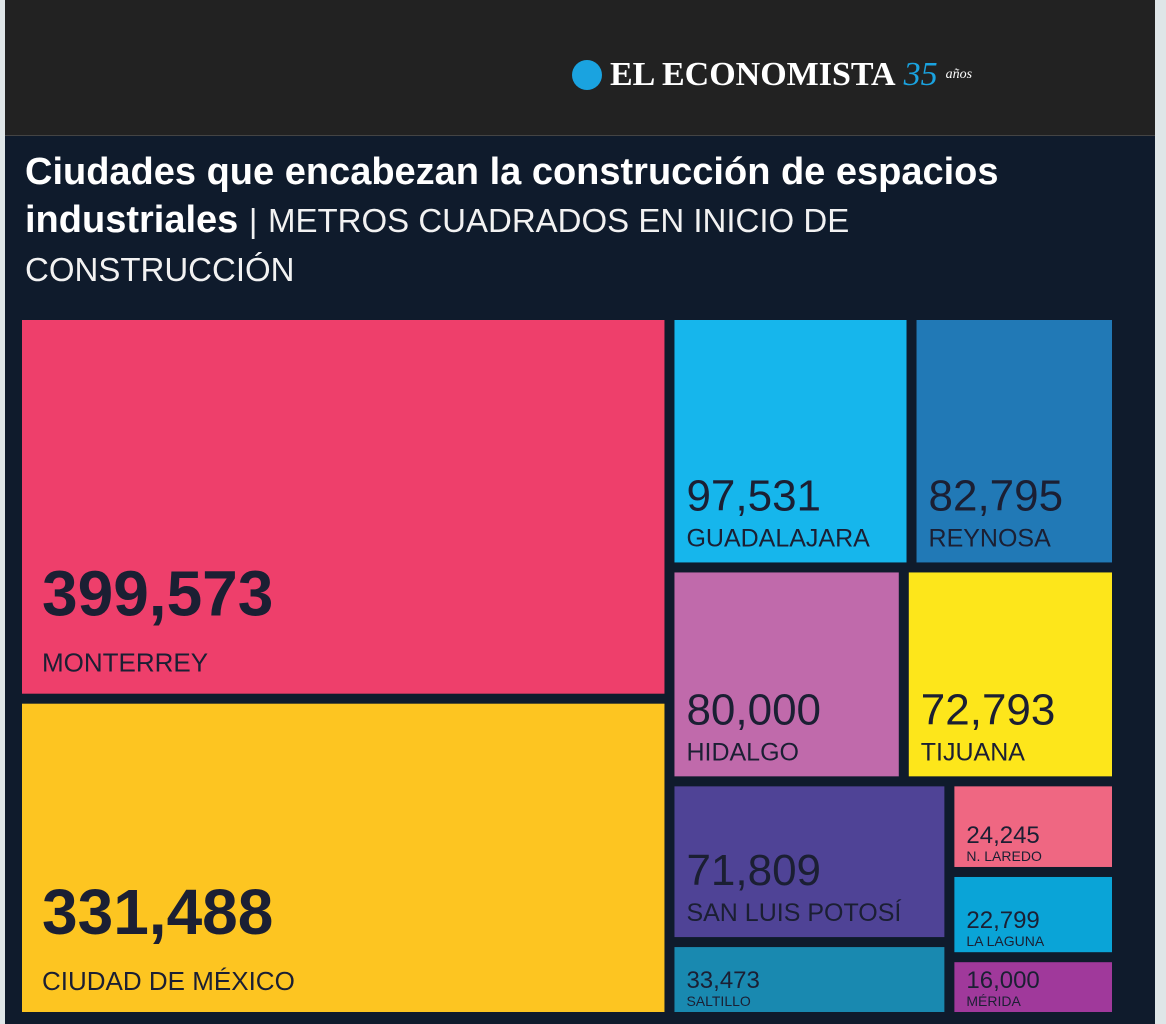  I want to click on value-label: 72,793, so click(988, 709).